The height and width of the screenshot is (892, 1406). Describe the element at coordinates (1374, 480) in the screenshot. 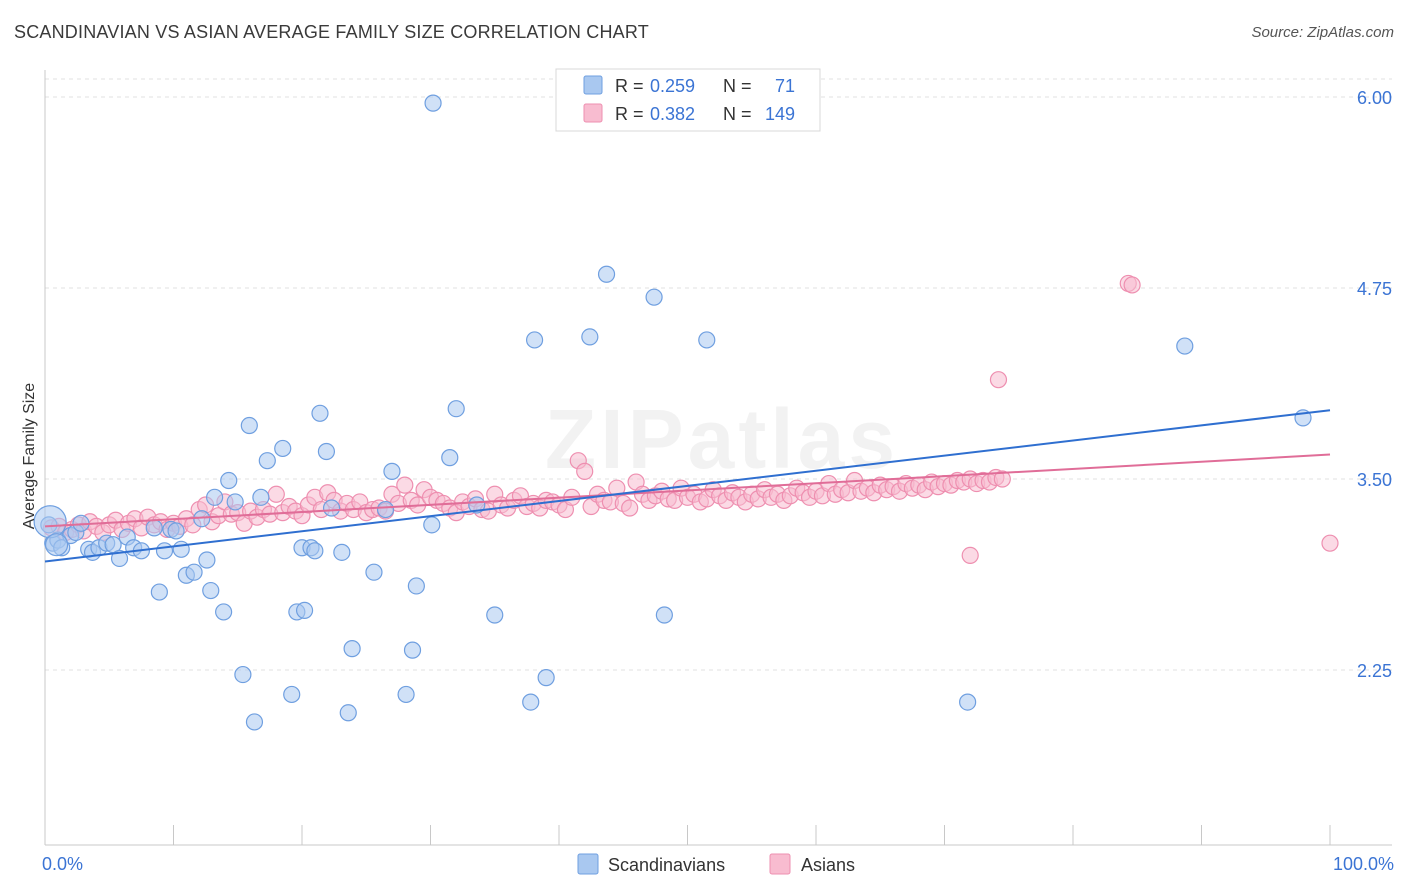

I see `y-tick-label: 3.50` at that location.